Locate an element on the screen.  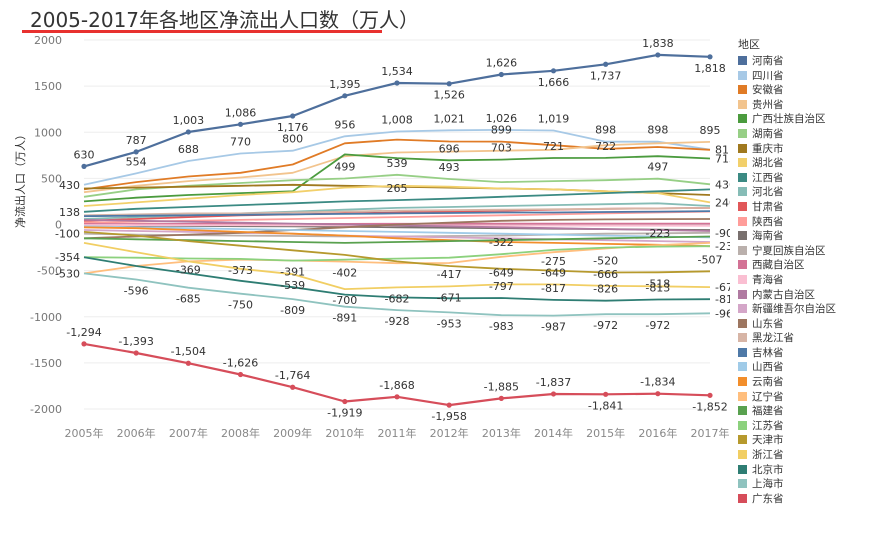
data-label: 497 is located at coordinates (657, 167).